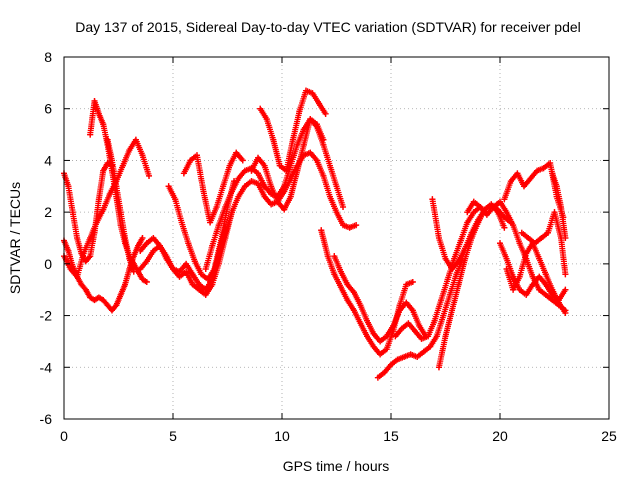  What do you see at coordinates (367, 292) in the screenshot?
I see `series-prn-n` at bounding box center [367, 292].